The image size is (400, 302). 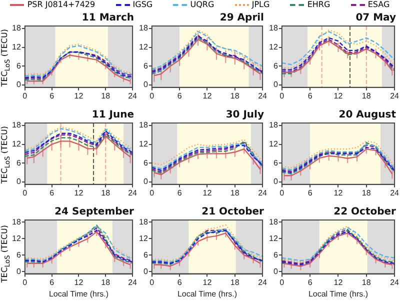 I want to click on chart-title: 22 October, so click(x=365, y=212).